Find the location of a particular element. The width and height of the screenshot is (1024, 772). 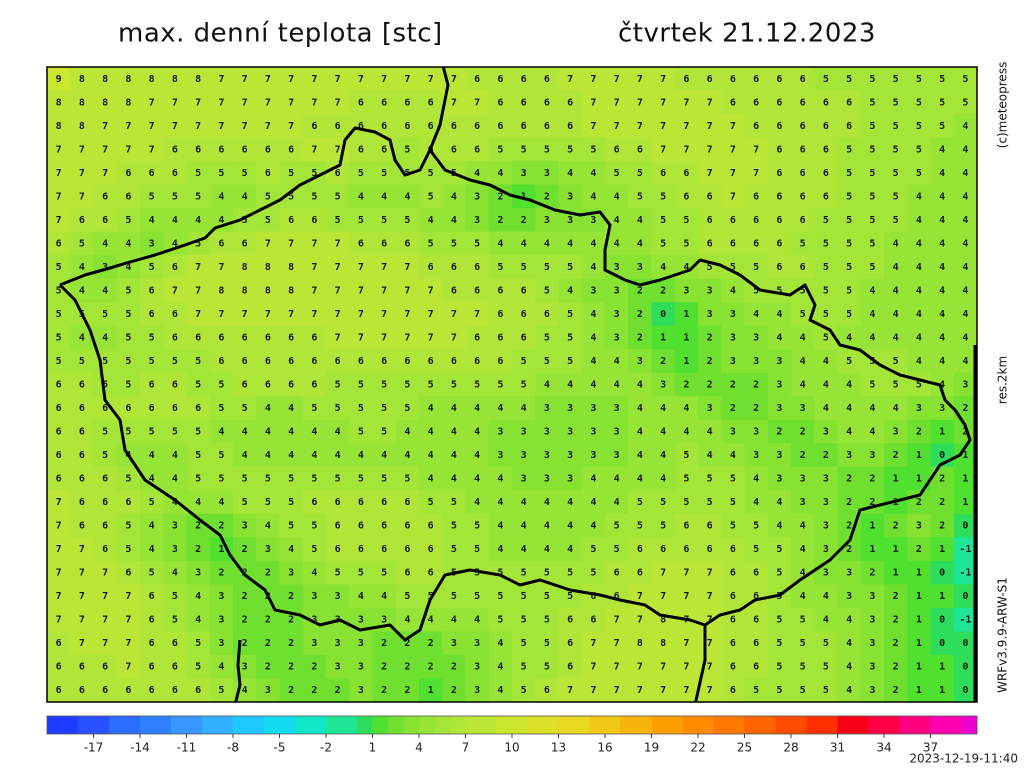

colorbar-label: -14 is located at coordinates (140, 748).